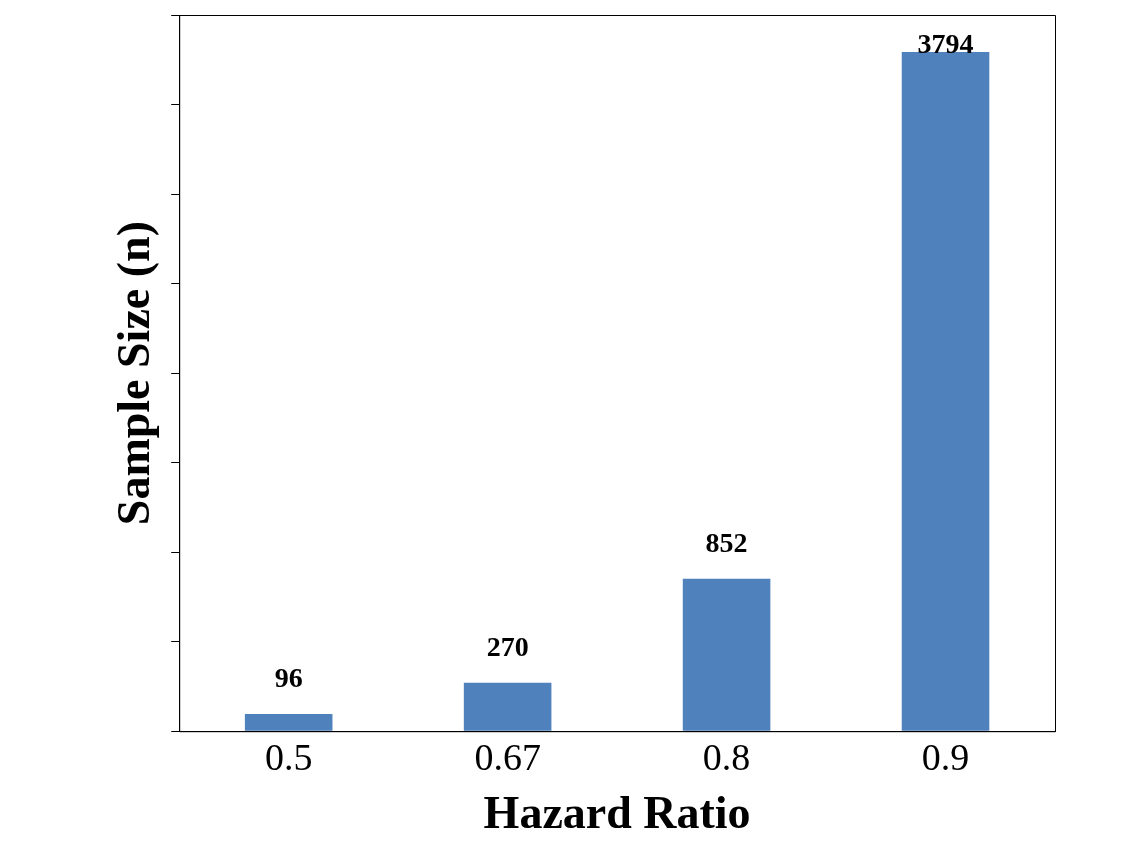 The width and height of the screenshot is (1143, 854). I want to click on x-axis-title: Hazard Ratio, so click(617, 813).